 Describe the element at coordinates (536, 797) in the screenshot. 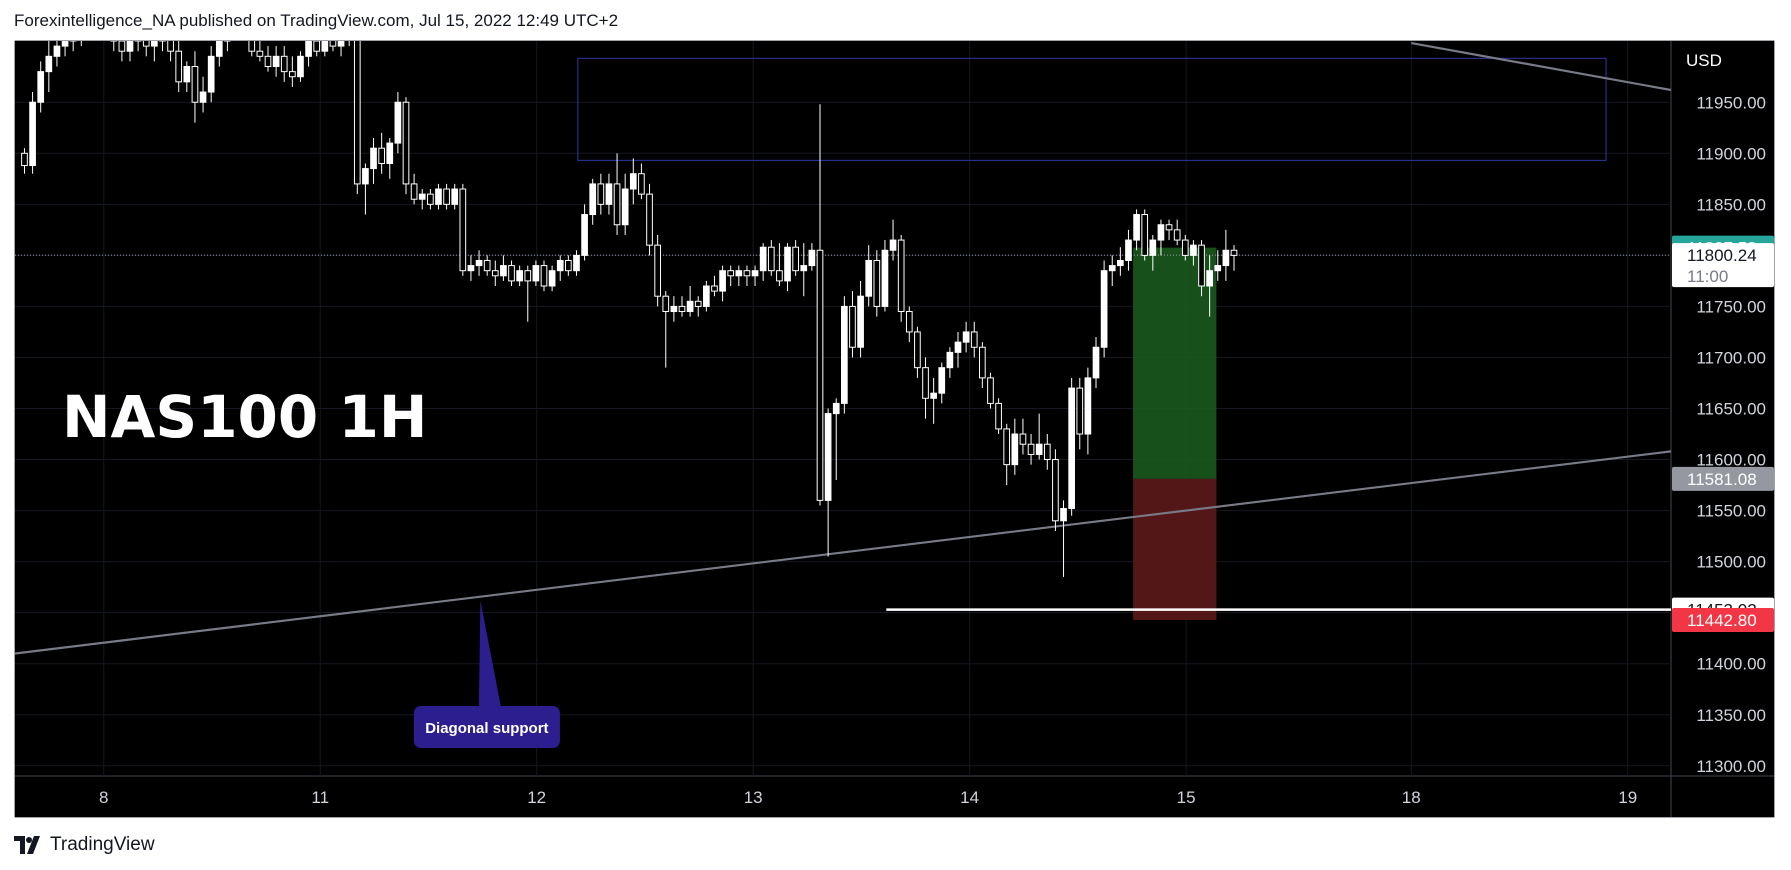

I see `time-tick-label: 12` at that location.